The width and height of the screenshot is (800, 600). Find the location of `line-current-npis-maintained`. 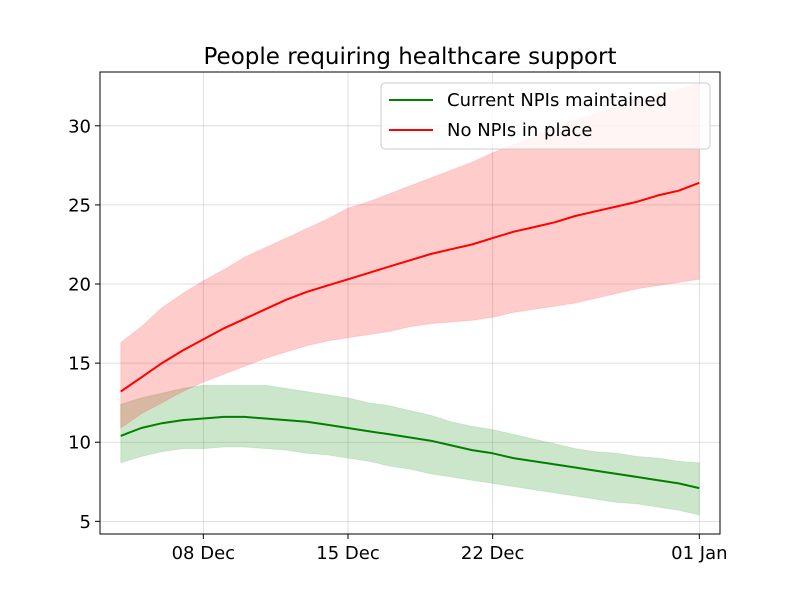

line-current-npis-maintained is located at coordinates (410, 452).